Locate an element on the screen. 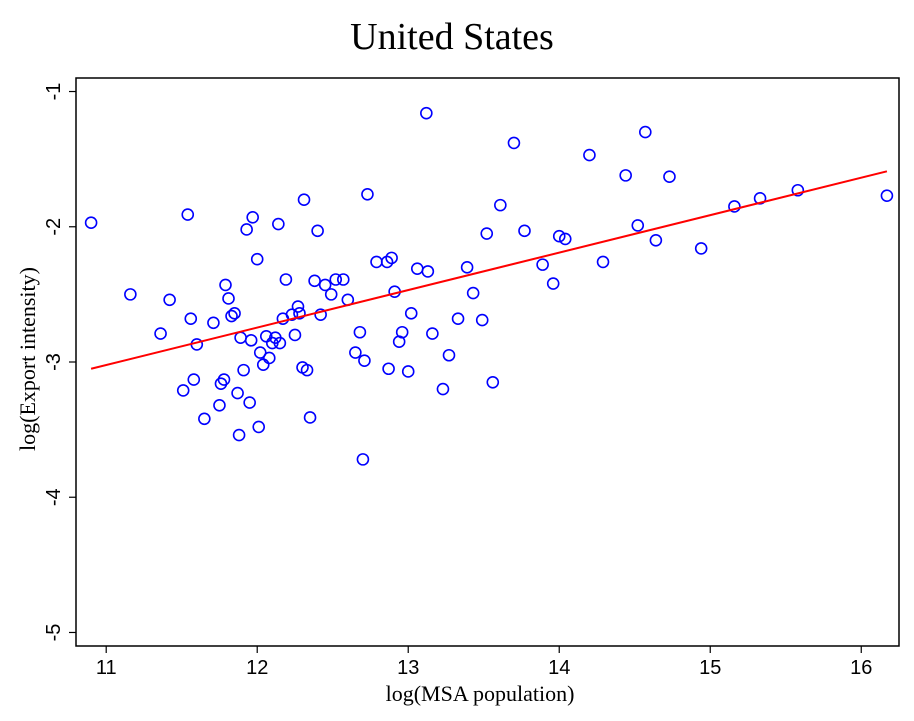 This screenshot has height=721, width=914. y-axis: -1 -2 -3 -4 -5 is located at coordinates (59, 362).